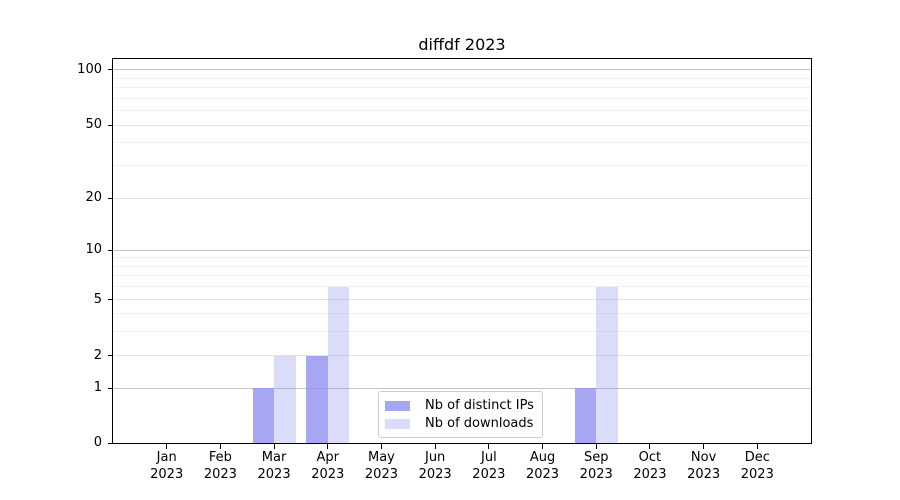 This screenshot has height=500, width=900. What do you see at coordinates (317, 399) in the screenshot?
I see `bar-distinct-ips-apr` at bounding box center [317, 399].